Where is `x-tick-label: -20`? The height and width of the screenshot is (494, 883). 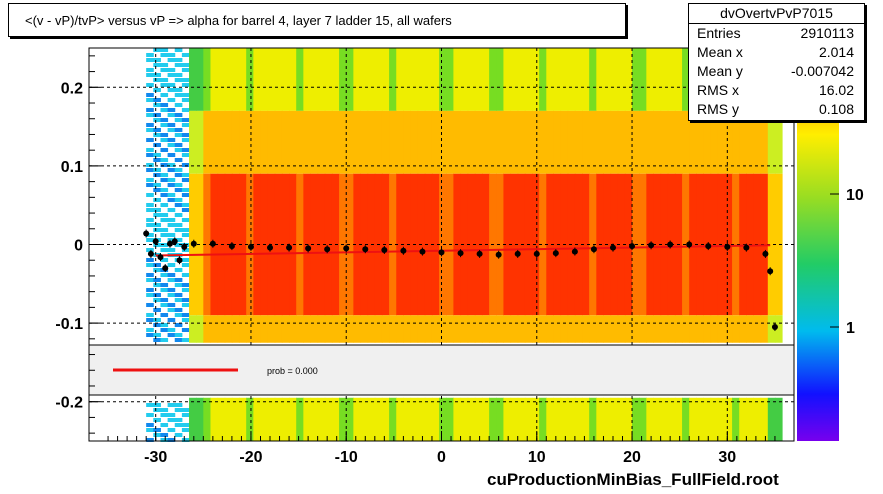 x-tick-label: -20 is located at coordinates (250, 457).